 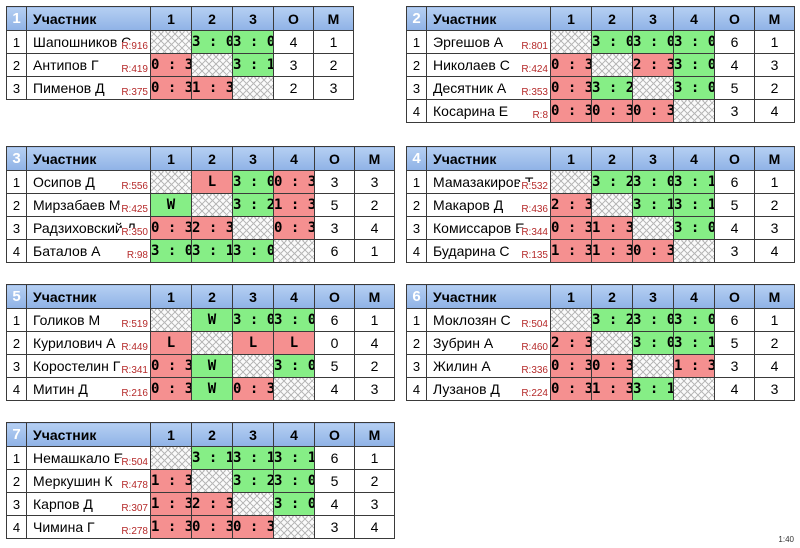 What do you see at coordinates (333, 42) in the screenshot?
I see `player-place: 1` at bounding box center [333, 42].